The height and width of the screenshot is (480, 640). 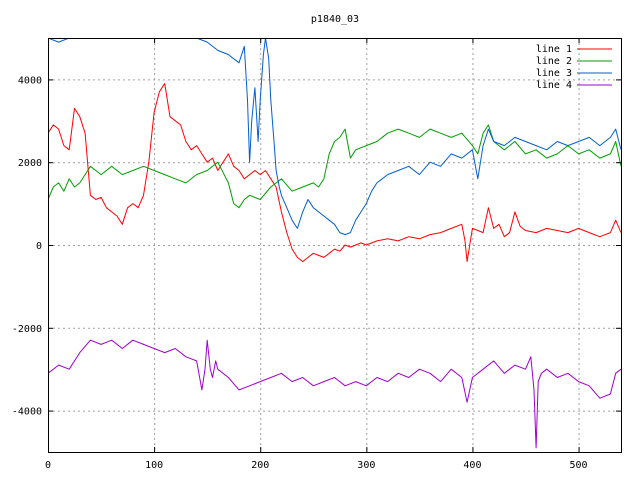 What do you see at coordinates (48, 465) in the screenshot?
I see `x-tick-label-0: 0` at bounding box center [48, 465].